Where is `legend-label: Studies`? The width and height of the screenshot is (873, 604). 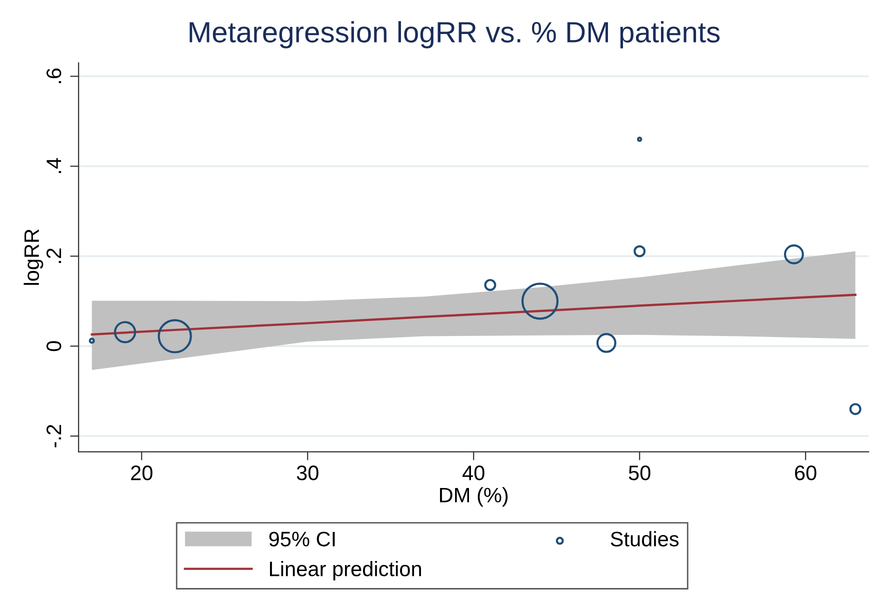
legend-label: Studies is located at coordinates (644, 538).